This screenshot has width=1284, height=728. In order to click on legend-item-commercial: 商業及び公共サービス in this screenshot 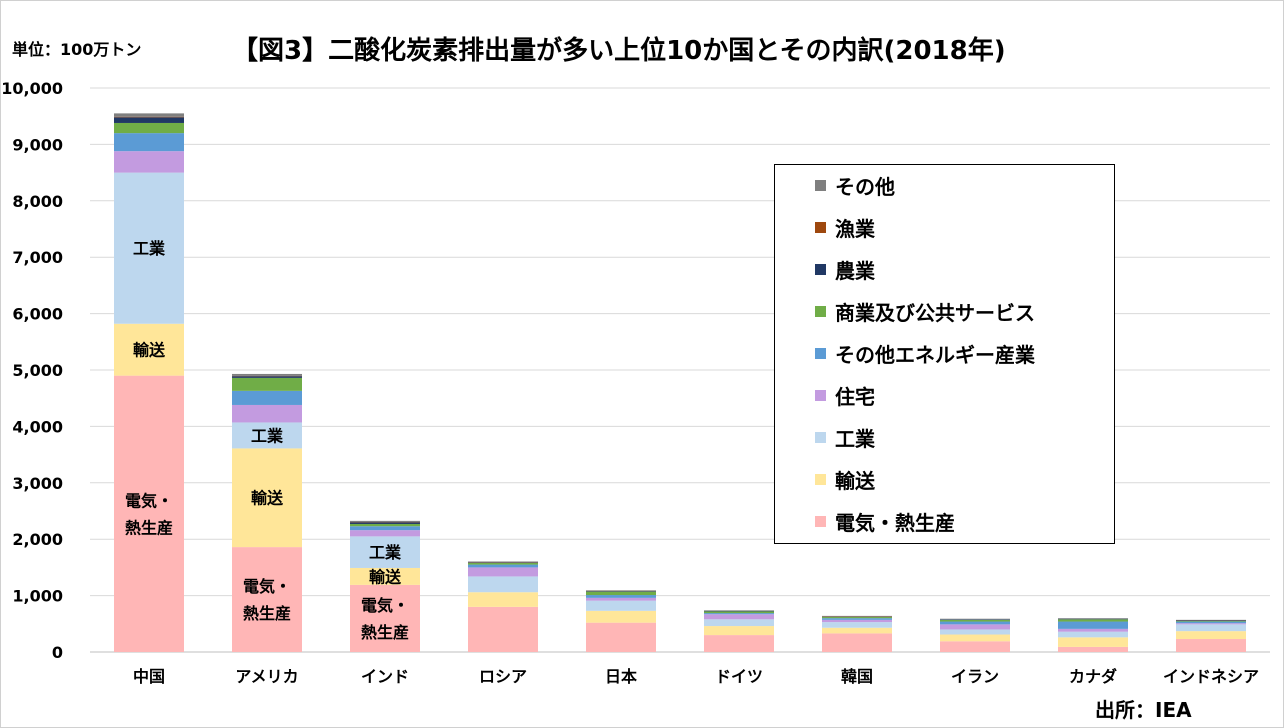, I will do `click(925, 311)`.